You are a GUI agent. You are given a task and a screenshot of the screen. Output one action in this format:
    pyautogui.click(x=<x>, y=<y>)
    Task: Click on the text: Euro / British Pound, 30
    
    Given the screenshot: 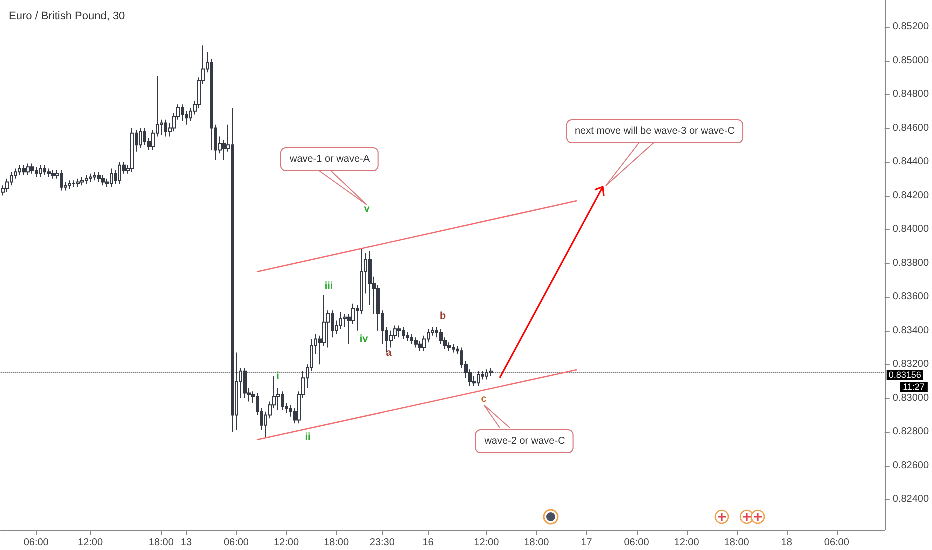 What is the action you would take?
    pyautogui.click(x=67, y=16)
    